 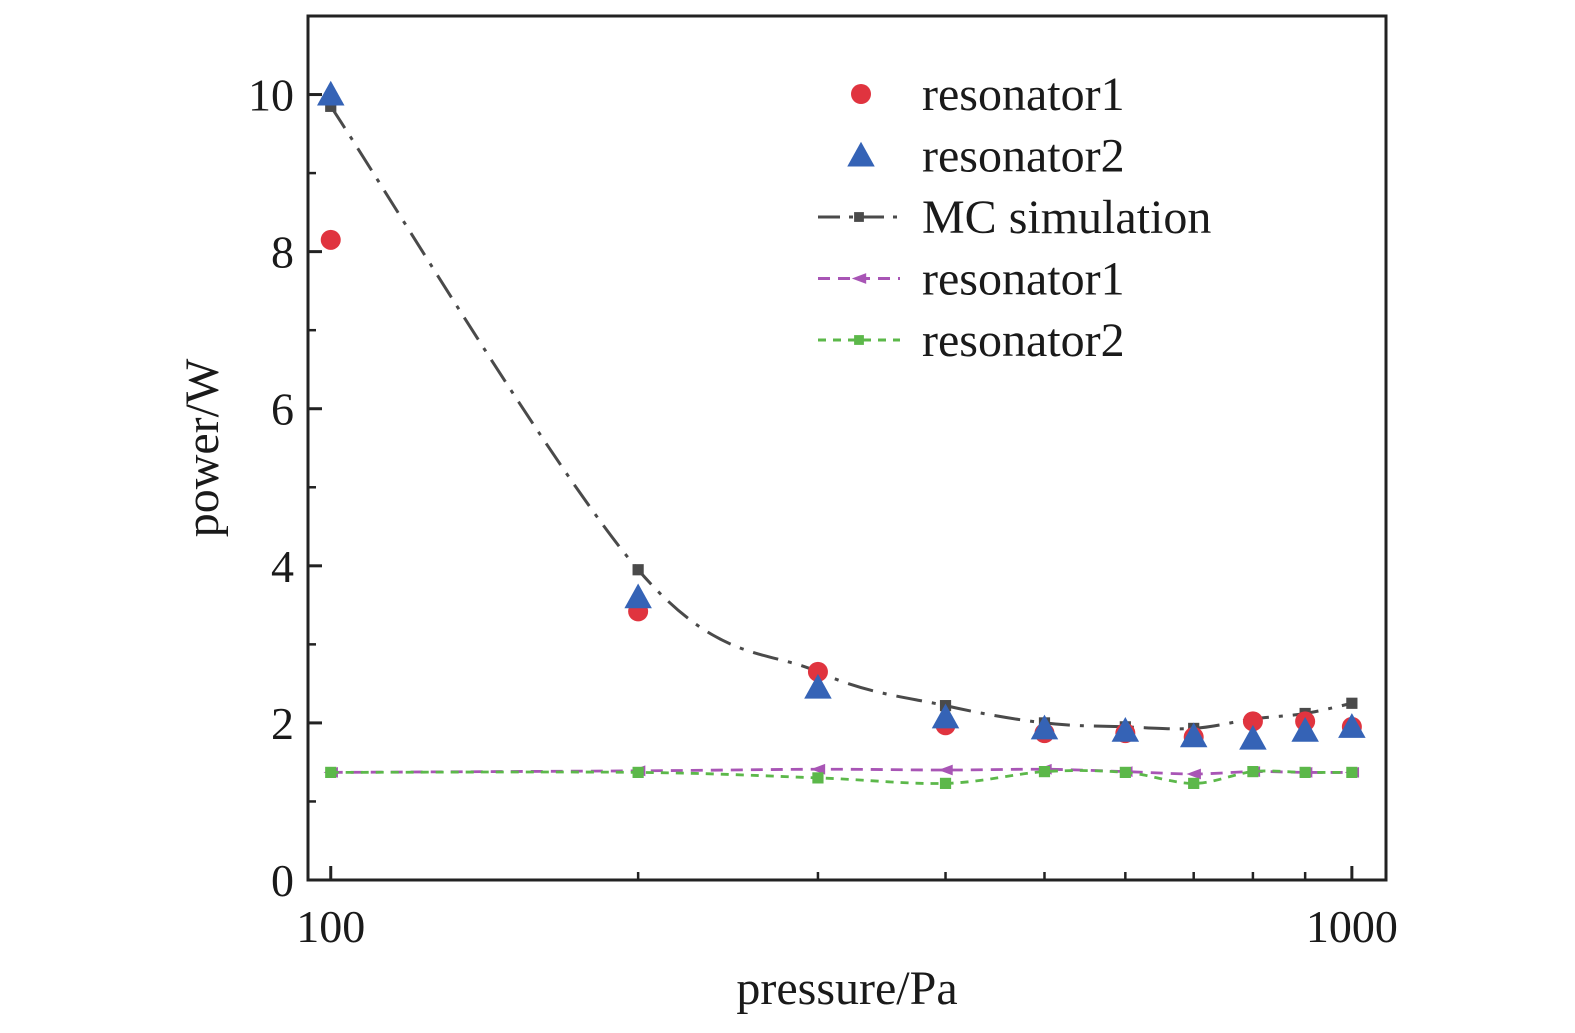 I want to click on y-tick-label: 2, so click(x=282, y=723).